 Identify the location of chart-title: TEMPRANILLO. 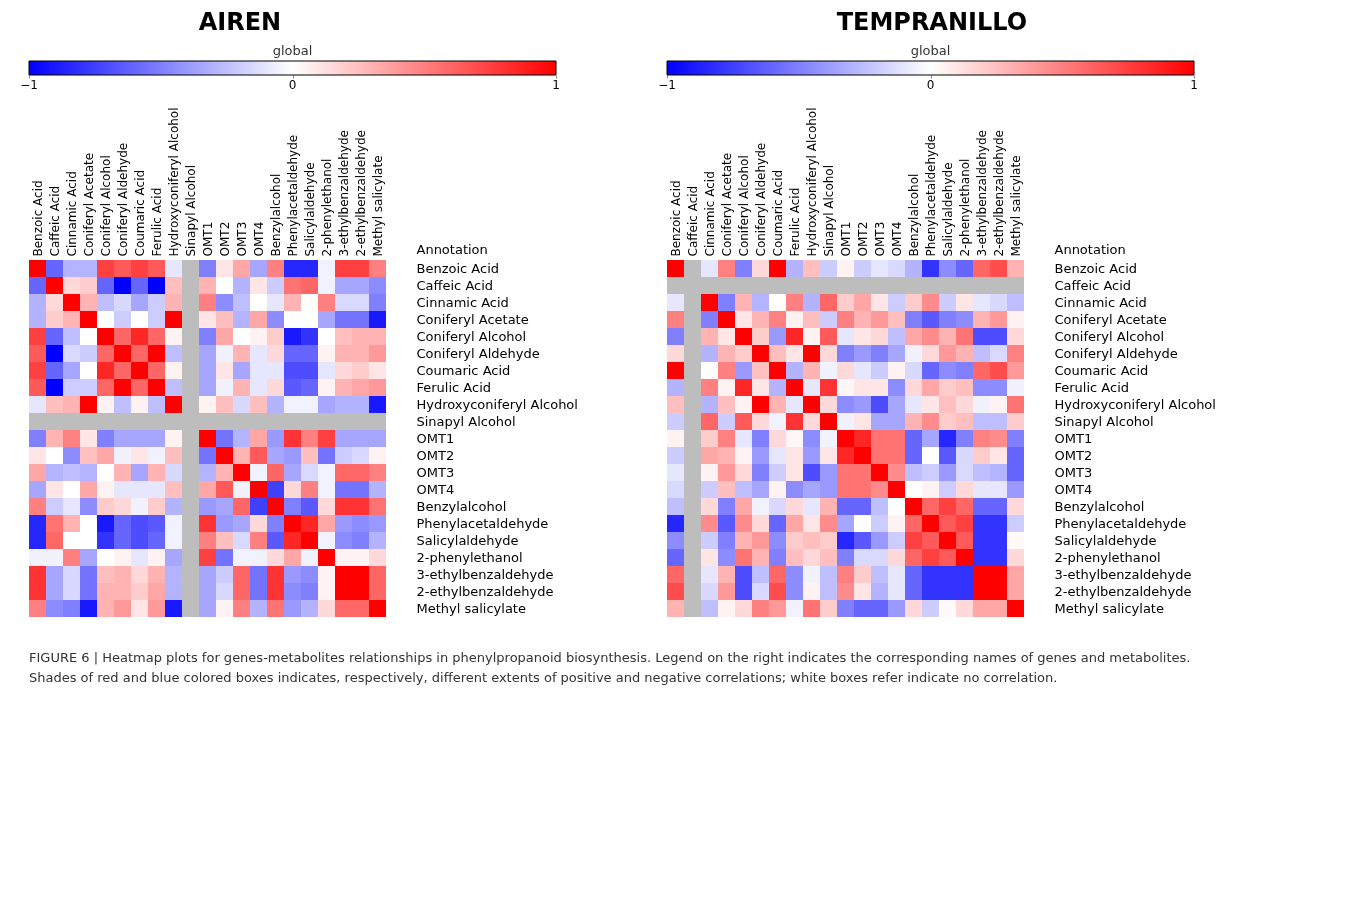
(932, 21).